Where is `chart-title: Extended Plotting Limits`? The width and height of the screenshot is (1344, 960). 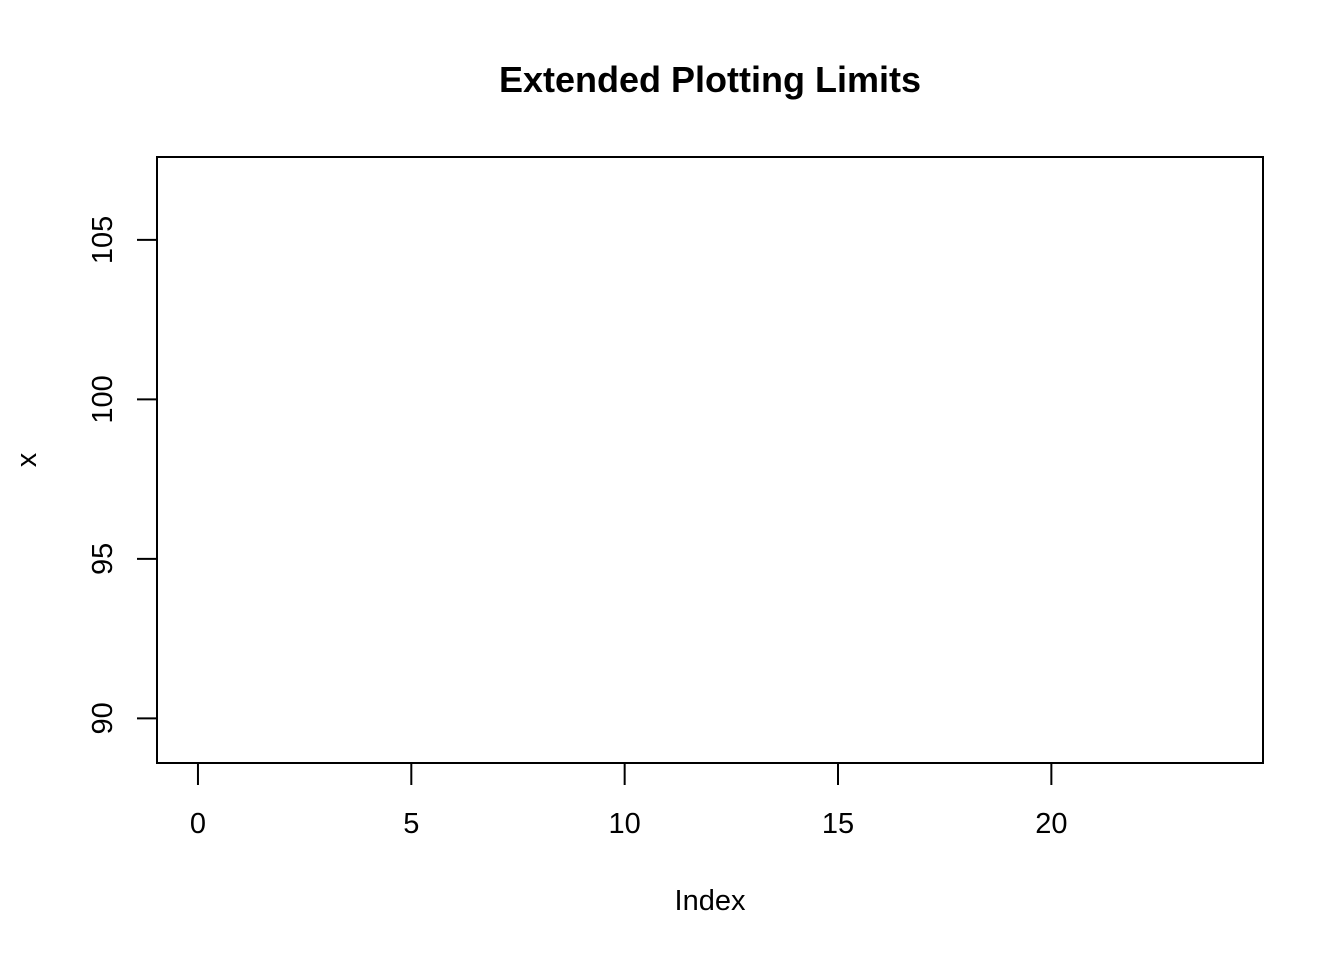 chart-title: Extended Plotting Limits is located at coordinates (710, 79).